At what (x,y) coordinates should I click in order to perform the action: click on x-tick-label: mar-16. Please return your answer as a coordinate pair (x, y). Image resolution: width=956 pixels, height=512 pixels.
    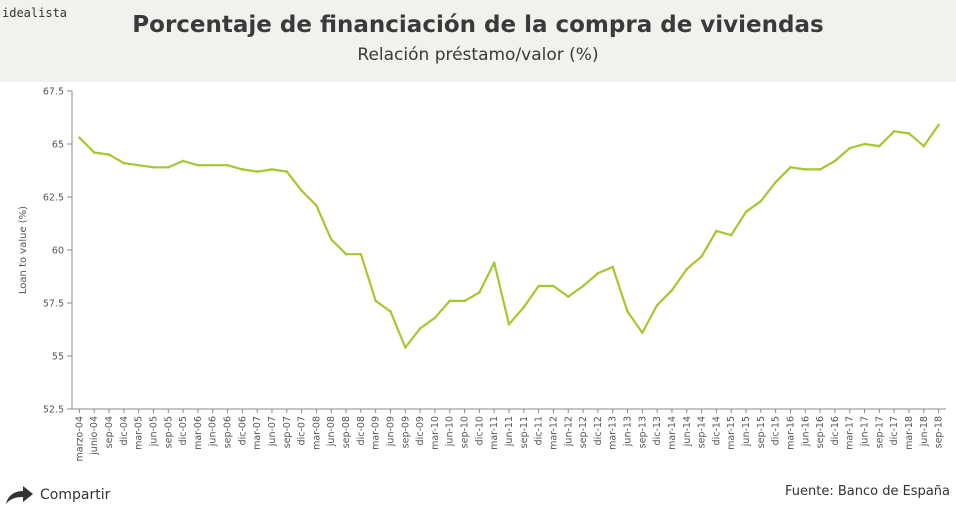
    Looking at the image, I should click on (790, 433).